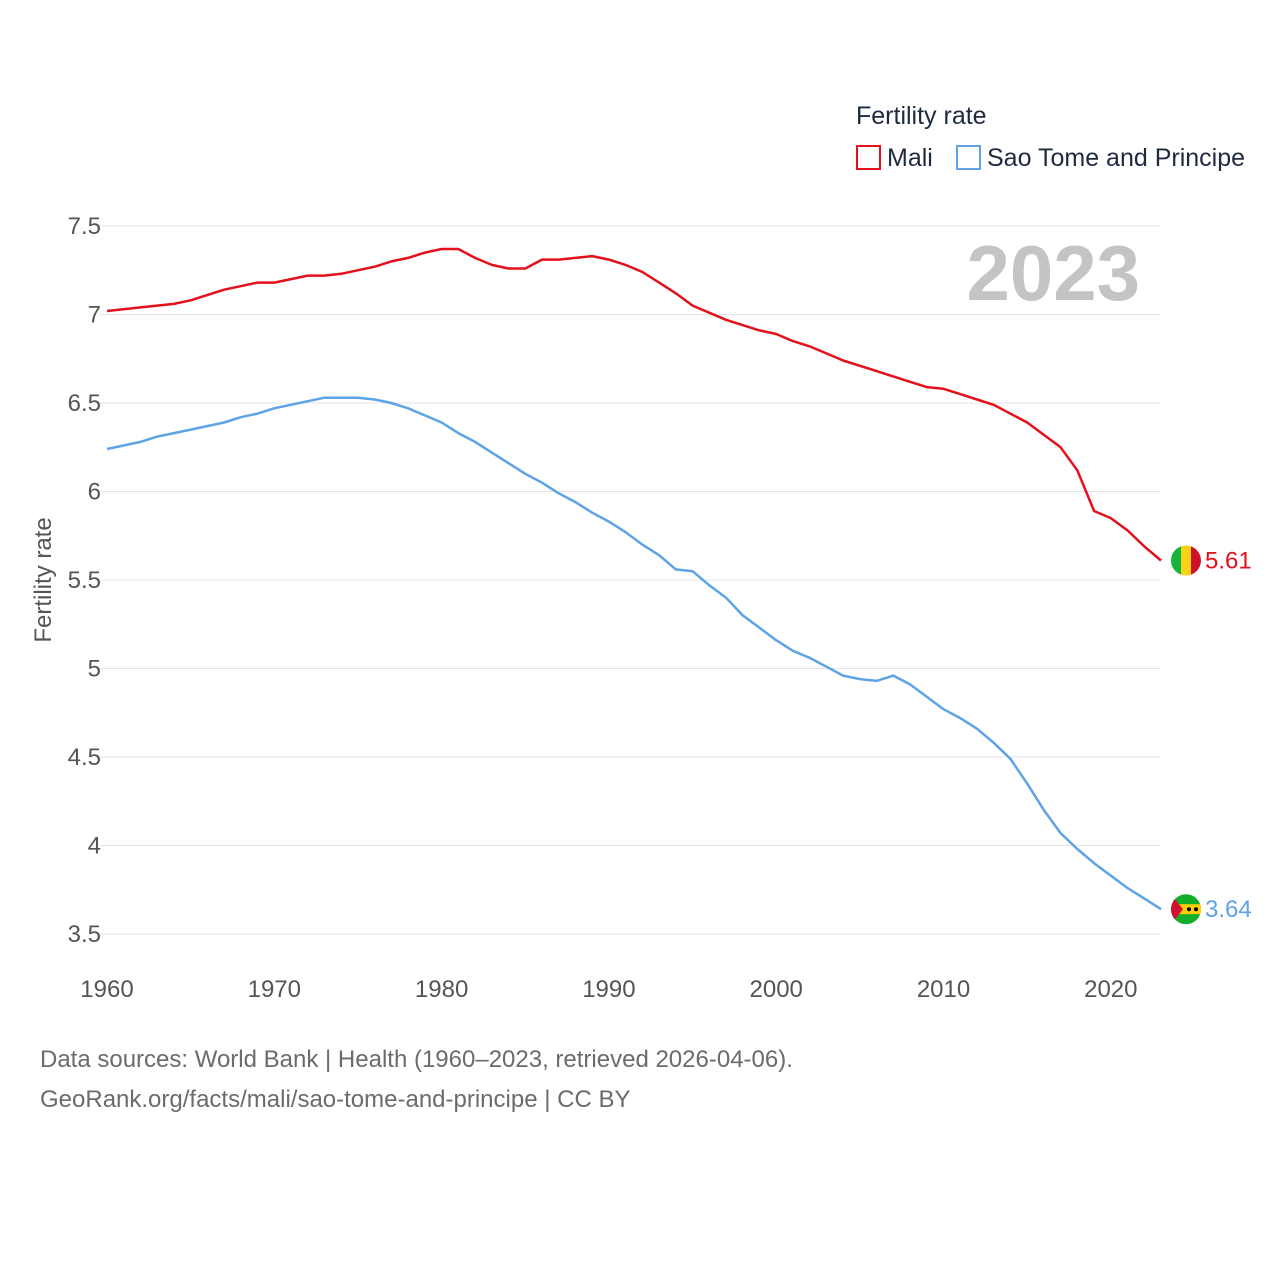 The height and width of the screenshot is (1280, 1280). Describe the element at coordinates (1228, 561) in the screenshot. I see `end-value-label-mali: 5.61` at that location.